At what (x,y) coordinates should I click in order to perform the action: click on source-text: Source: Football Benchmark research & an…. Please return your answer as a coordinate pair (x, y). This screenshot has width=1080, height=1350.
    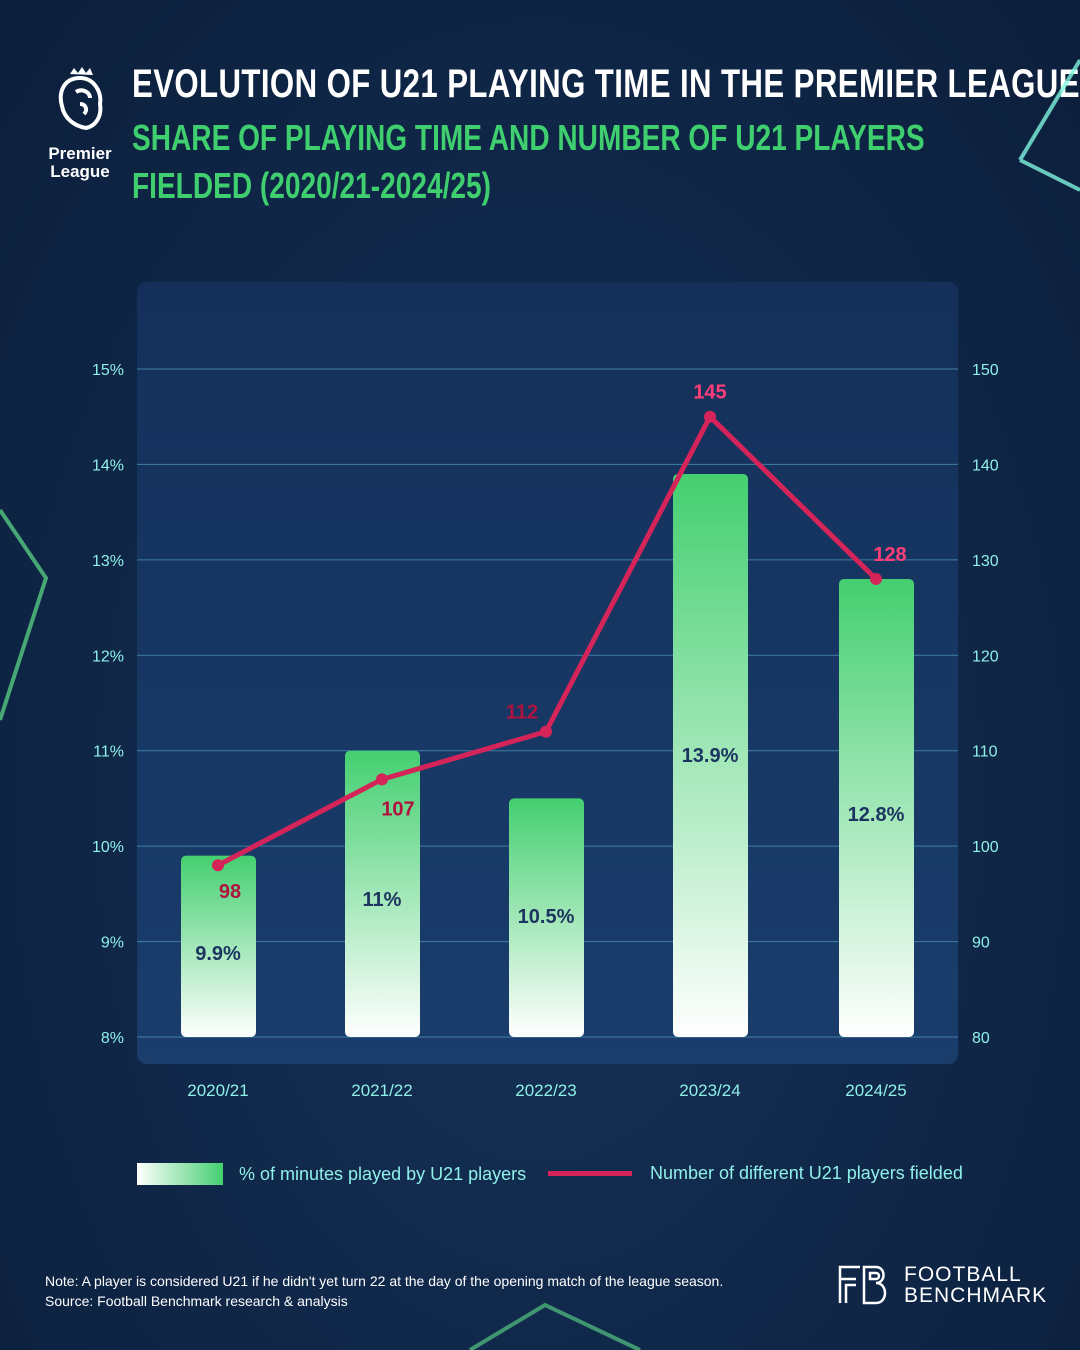
    Looking at the image, I should click on (196, 1301).